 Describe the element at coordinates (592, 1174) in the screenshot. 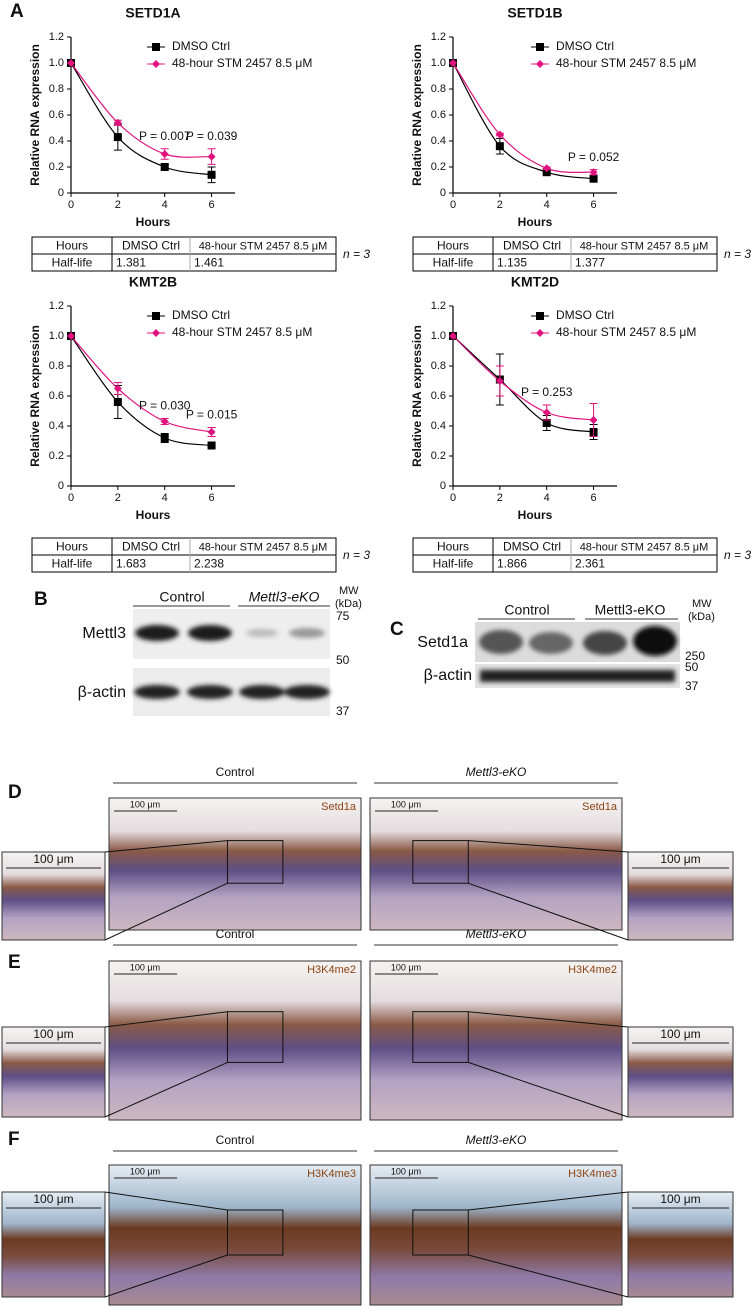

I see `stain-label: H3K4me3` at that location.